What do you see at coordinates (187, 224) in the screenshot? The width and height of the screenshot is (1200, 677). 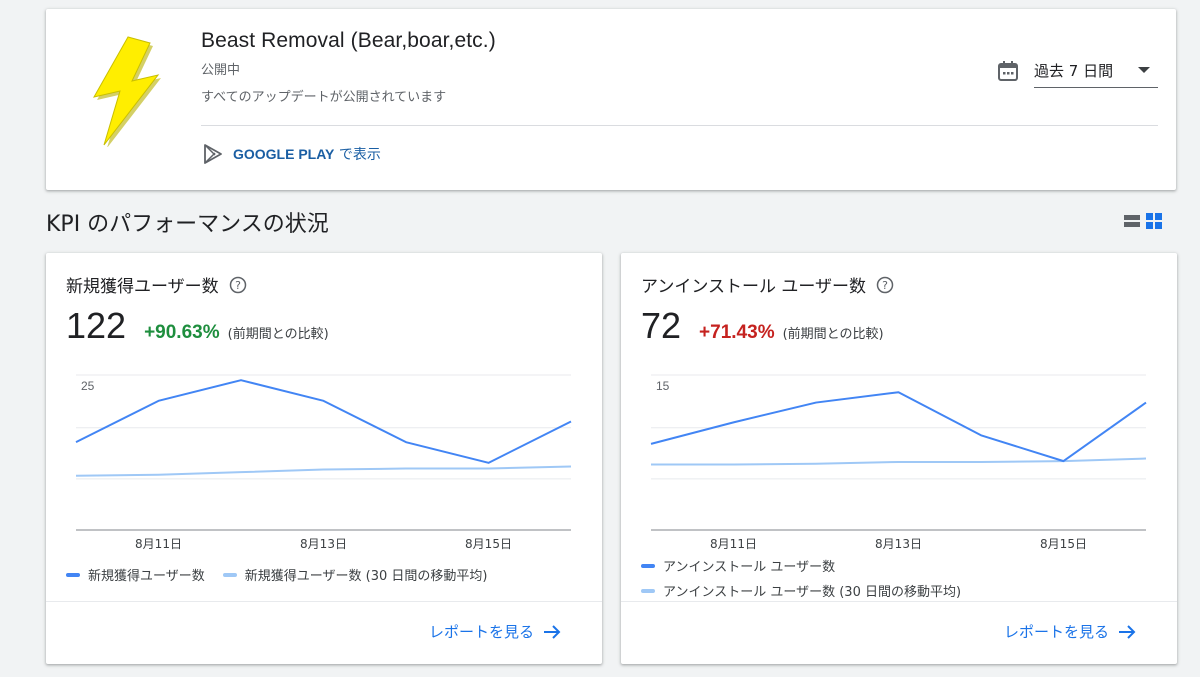 I see `section-title: KPI のパフォーマンスの状況` at bounding box center [187, 224].